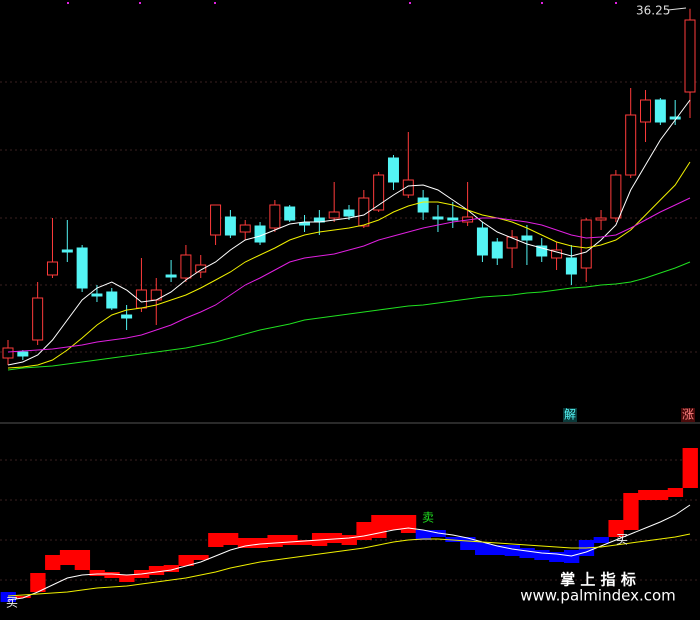  What do you see at coordinates (677, 9) in the screenshot?
I see `high-pointer` at bounding box center [677, 9].